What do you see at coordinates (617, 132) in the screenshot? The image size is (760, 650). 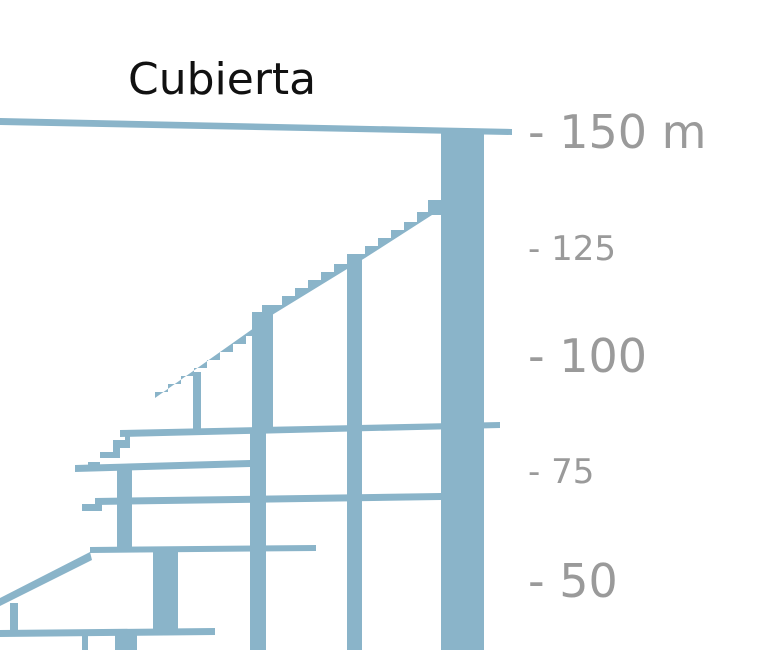 I see `height-label: - 150 m` at bounding box center [617, 132].